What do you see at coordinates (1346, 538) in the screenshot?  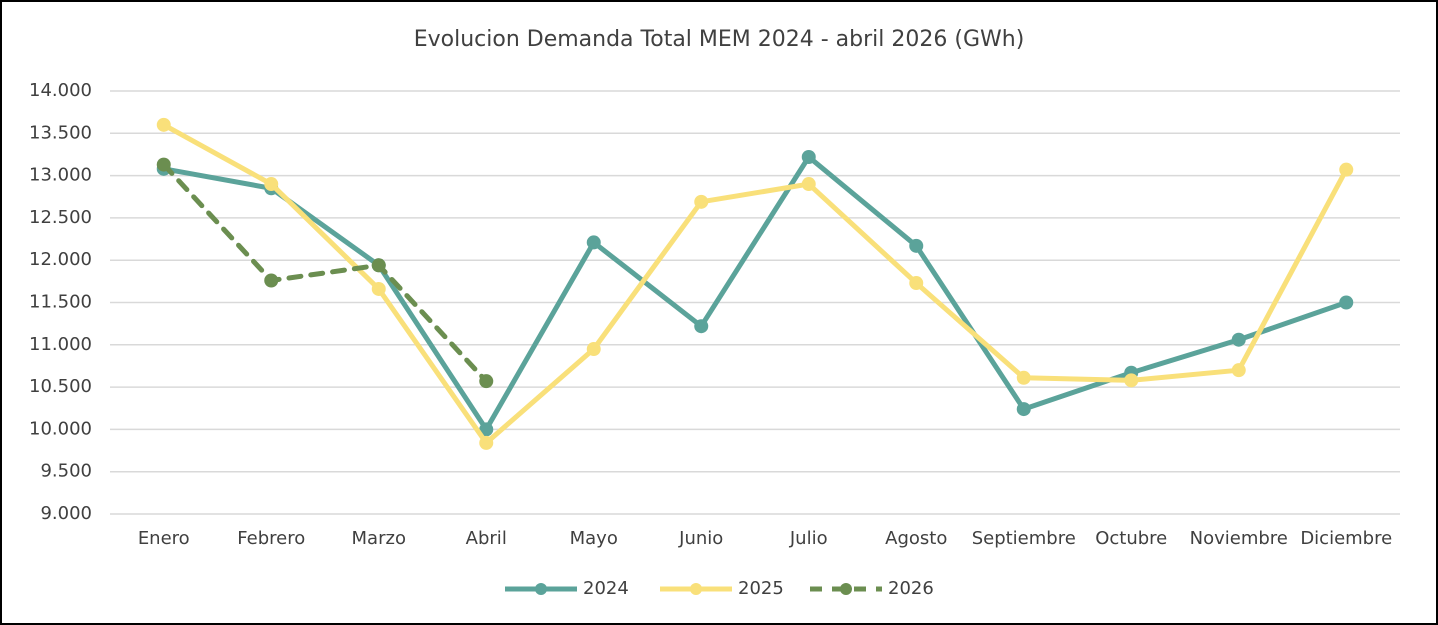 I see `x-tick-label: Diciembre` at bounding box center [1346, 538].